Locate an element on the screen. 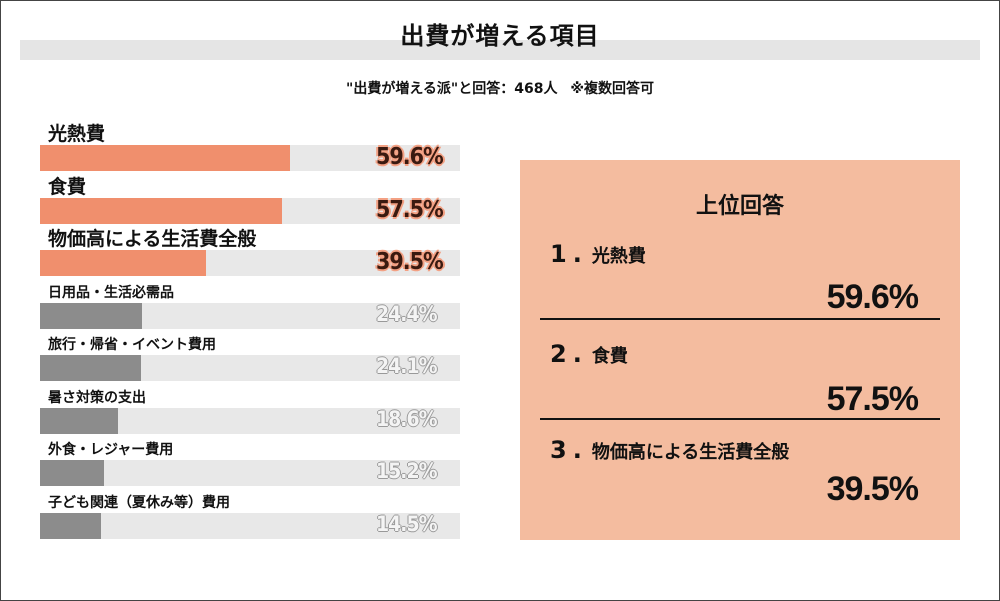  bar-value-label: 18.6% is located at coordinates (407, 418).